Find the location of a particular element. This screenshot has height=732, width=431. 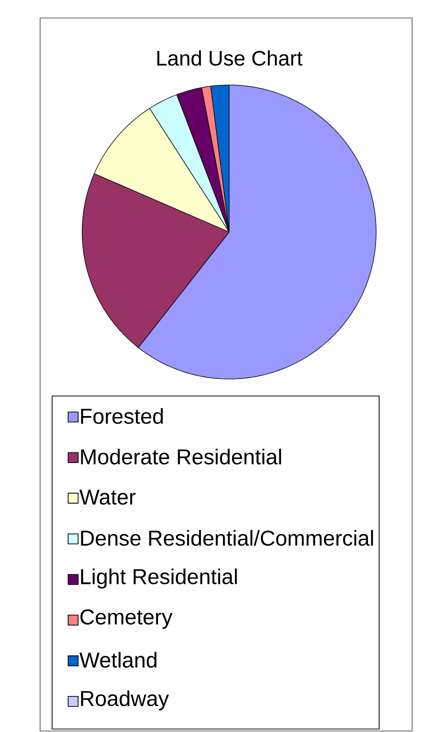

chart-title: Land Use Chart is located at coordinates (229, 58).